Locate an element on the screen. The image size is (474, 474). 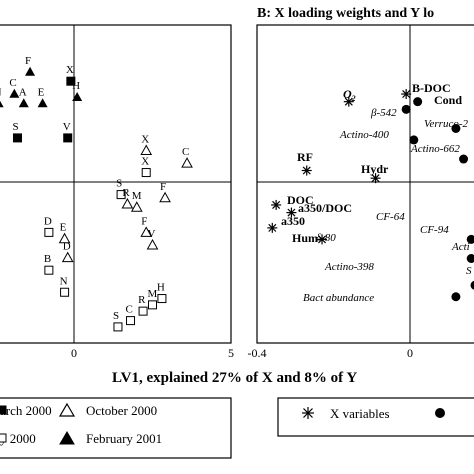
panel-a-point-label-s1-9: H is located at coordinates (161, 288).